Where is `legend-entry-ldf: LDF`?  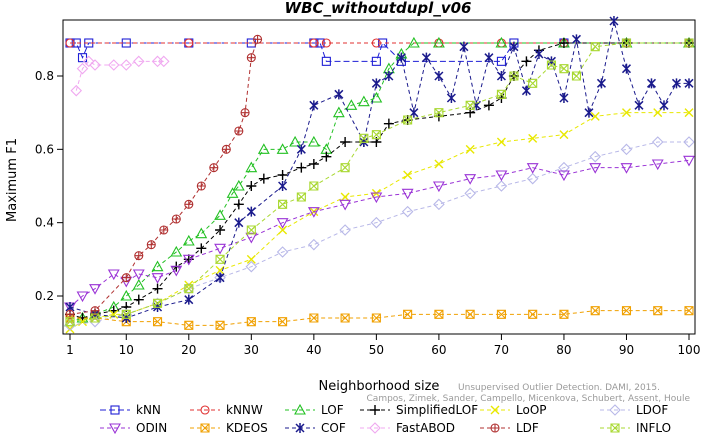
legend-entry-ldf: LDF is located at coordinates (509, 427).